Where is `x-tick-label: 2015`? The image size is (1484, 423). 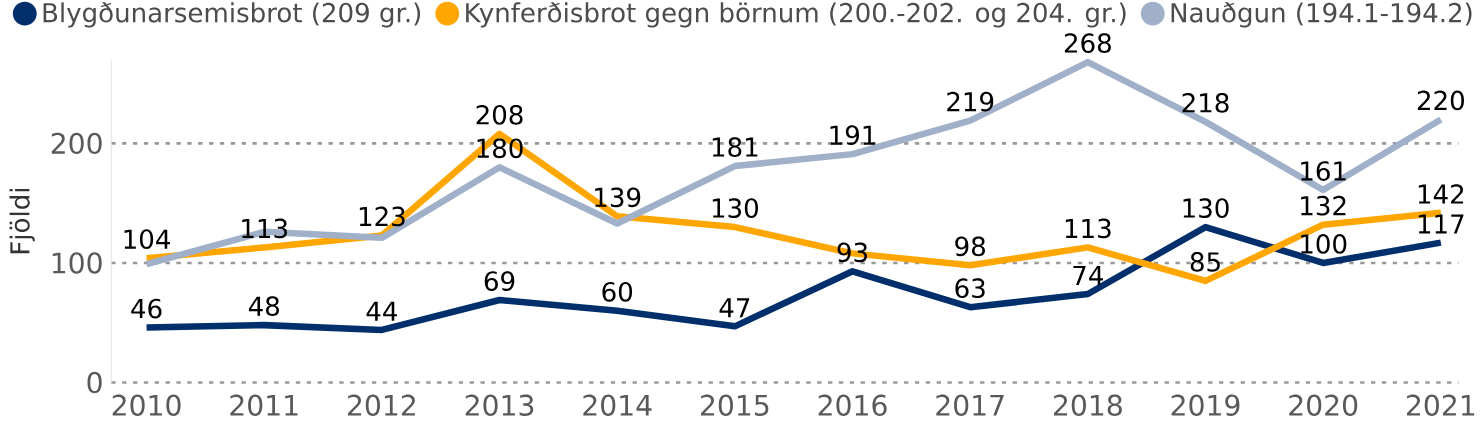 x-tick-label: 2015 is located at coordinates (735, 405).